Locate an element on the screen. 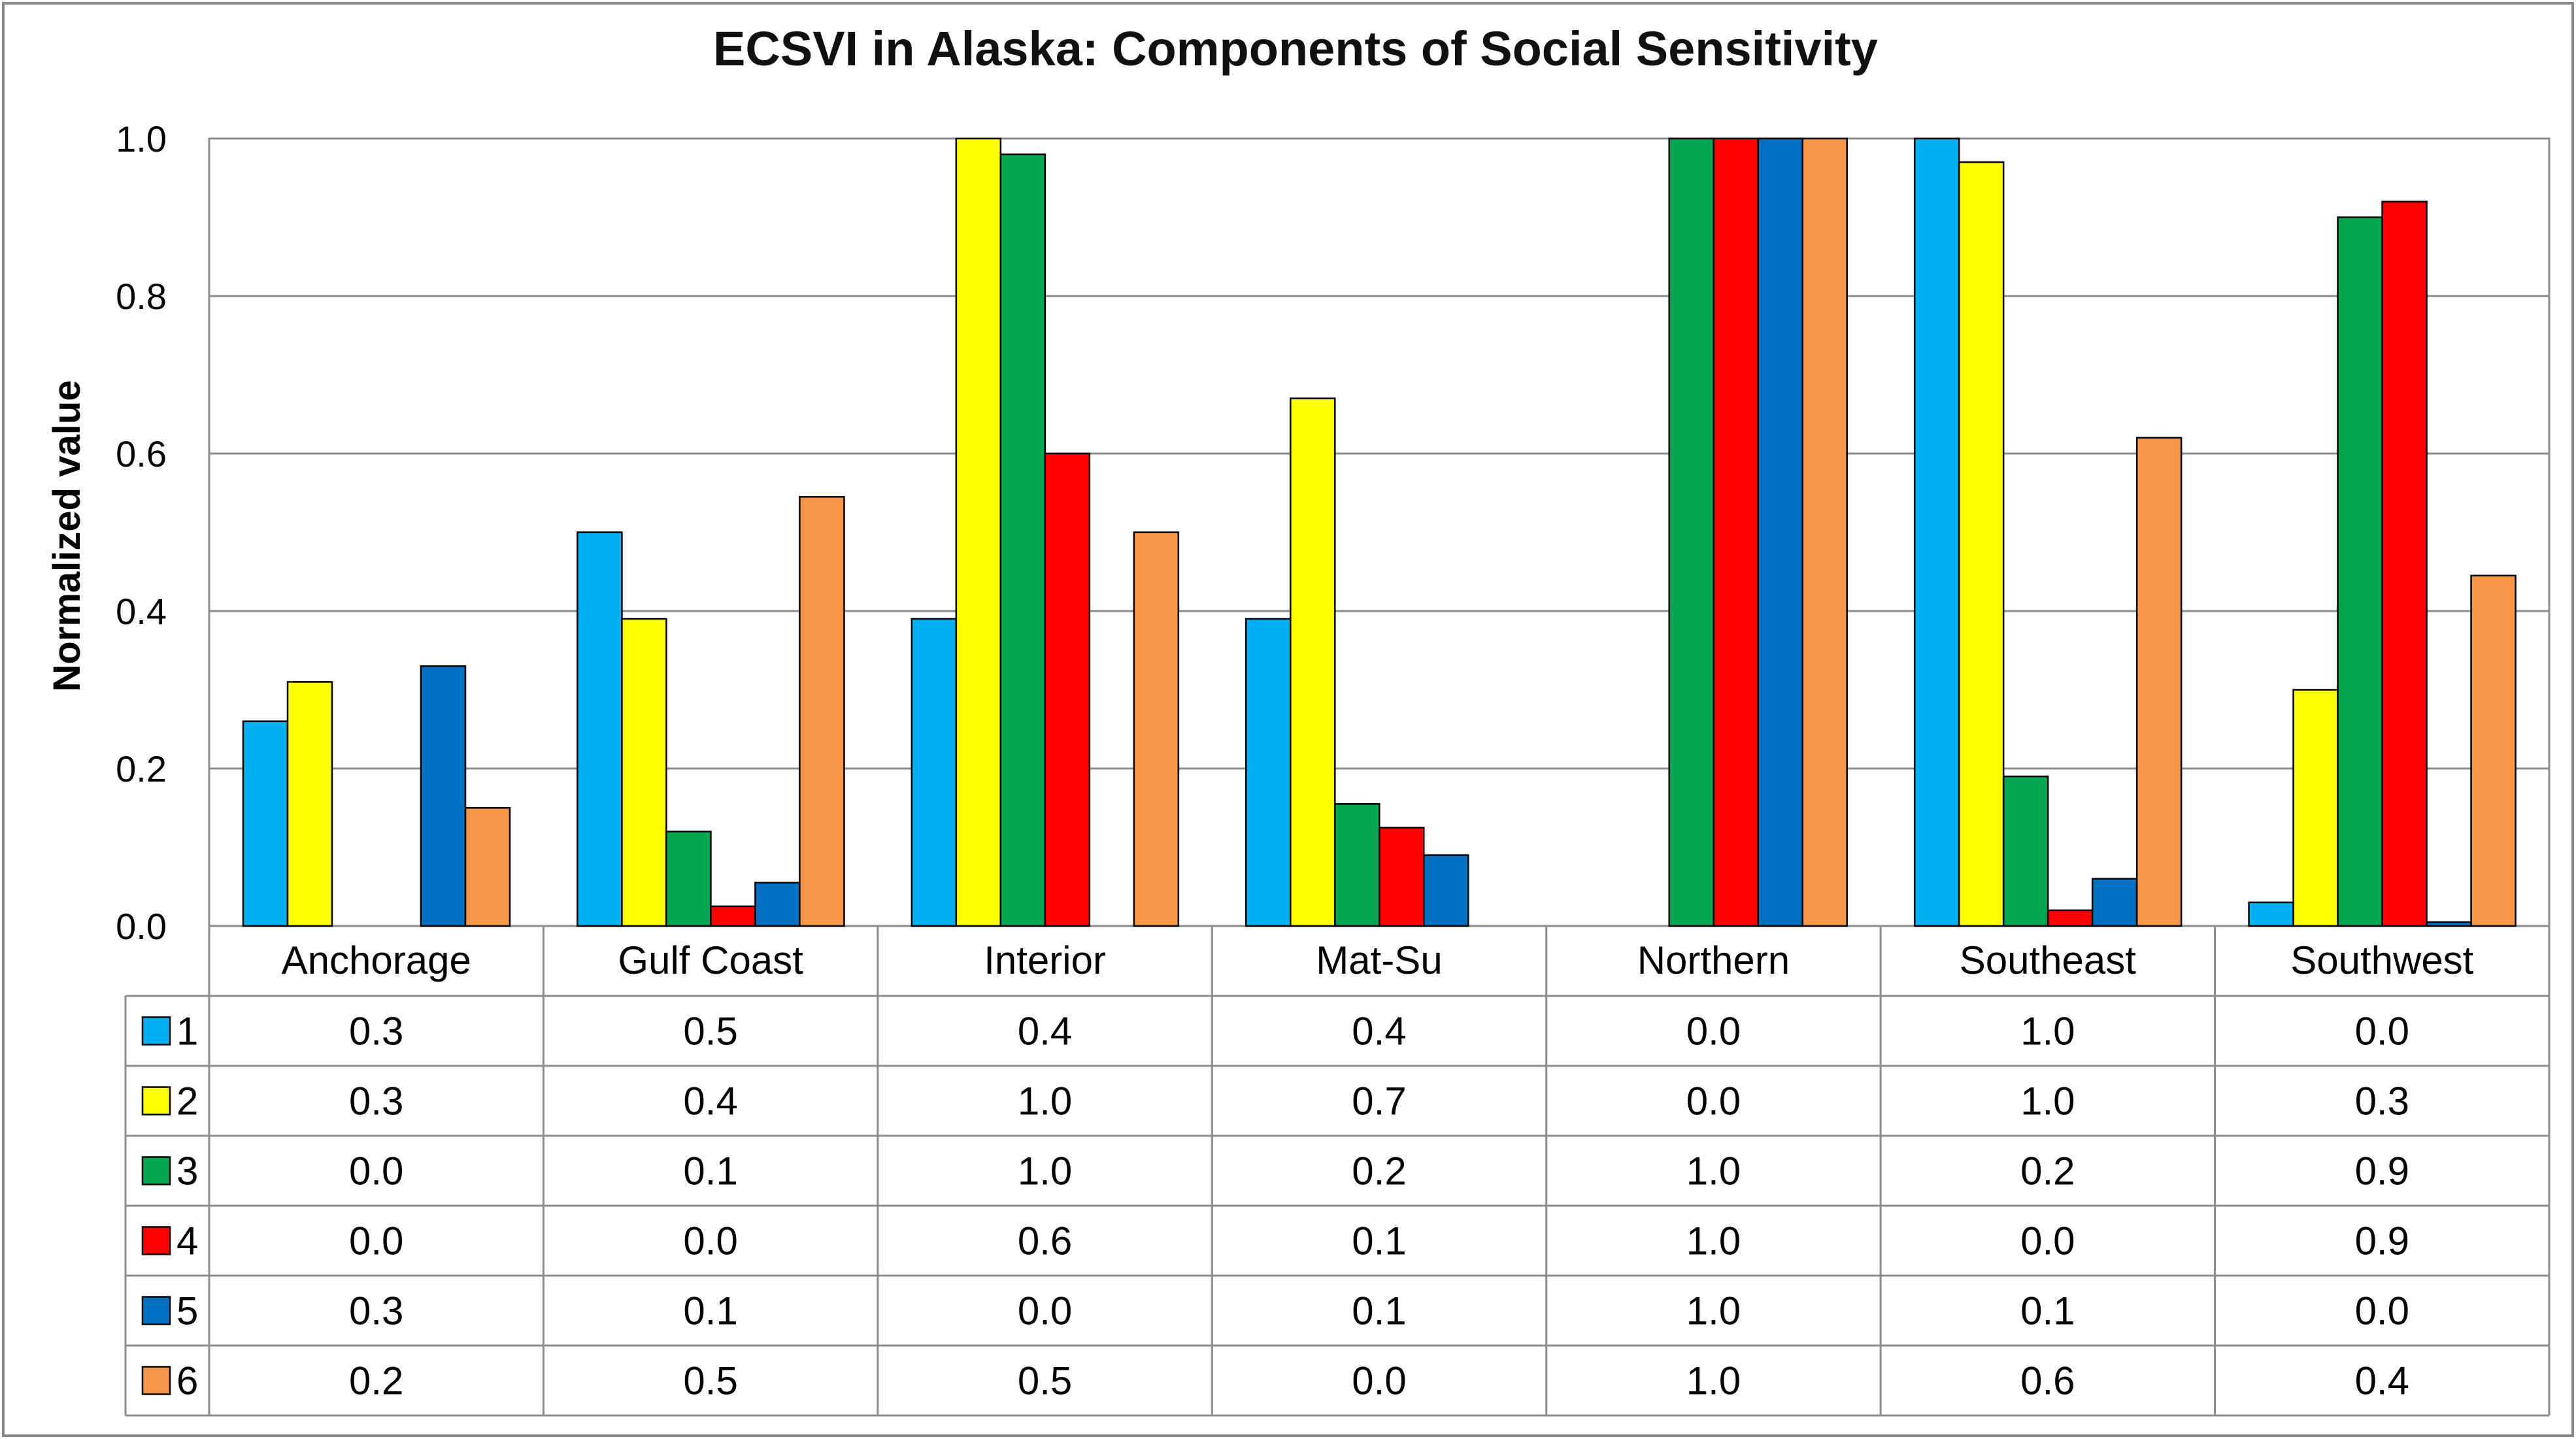 The width and height of the screenshot is (2576, 1439). legend-key-label: 2 is located at coordinates (187, 1102).